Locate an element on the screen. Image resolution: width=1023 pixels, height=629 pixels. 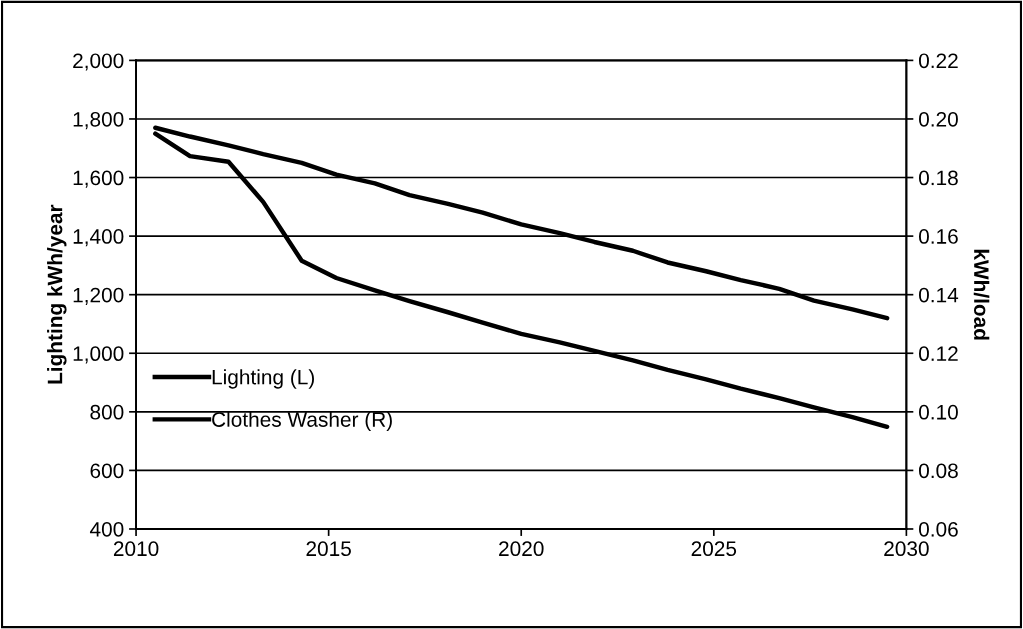
y2-tick-label: 0.06 is located at coordinates (938, 529).